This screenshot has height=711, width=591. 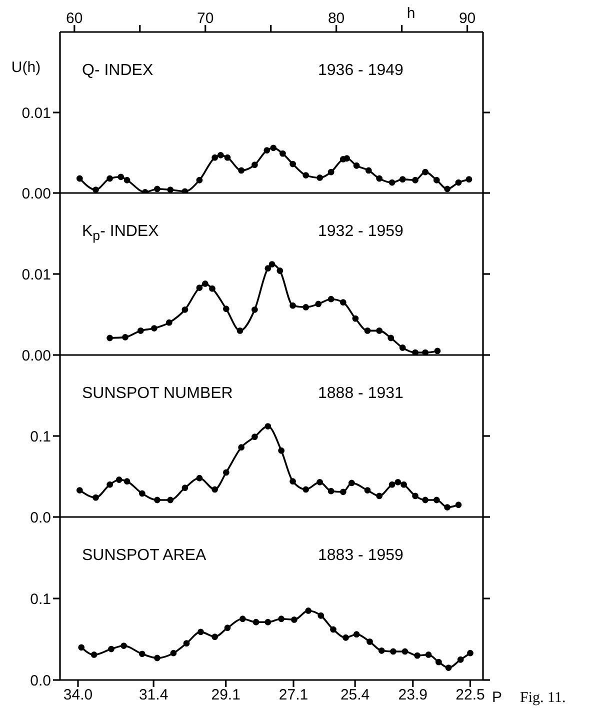 I want to click on text: SUNSPOT NUMBER, so click(x=157, y=394).